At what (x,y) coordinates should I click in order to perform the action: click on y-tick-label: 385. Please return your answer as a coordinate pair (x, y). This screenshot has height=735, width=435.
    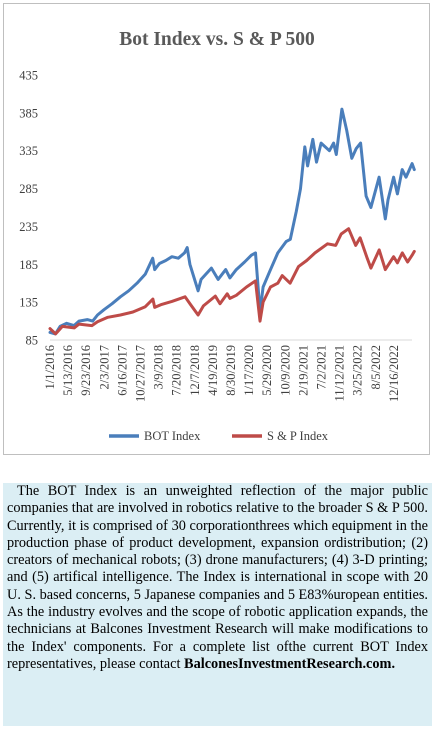
    Looking at the image, I should click on (28, 113).